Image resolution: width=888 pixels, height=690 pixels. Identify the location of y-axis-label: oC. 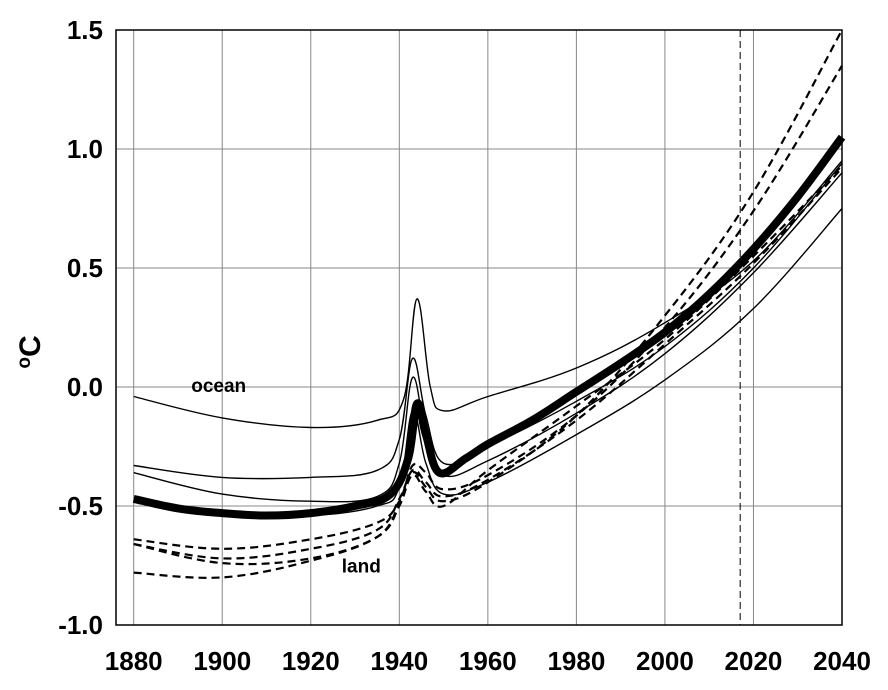
(30, 351).